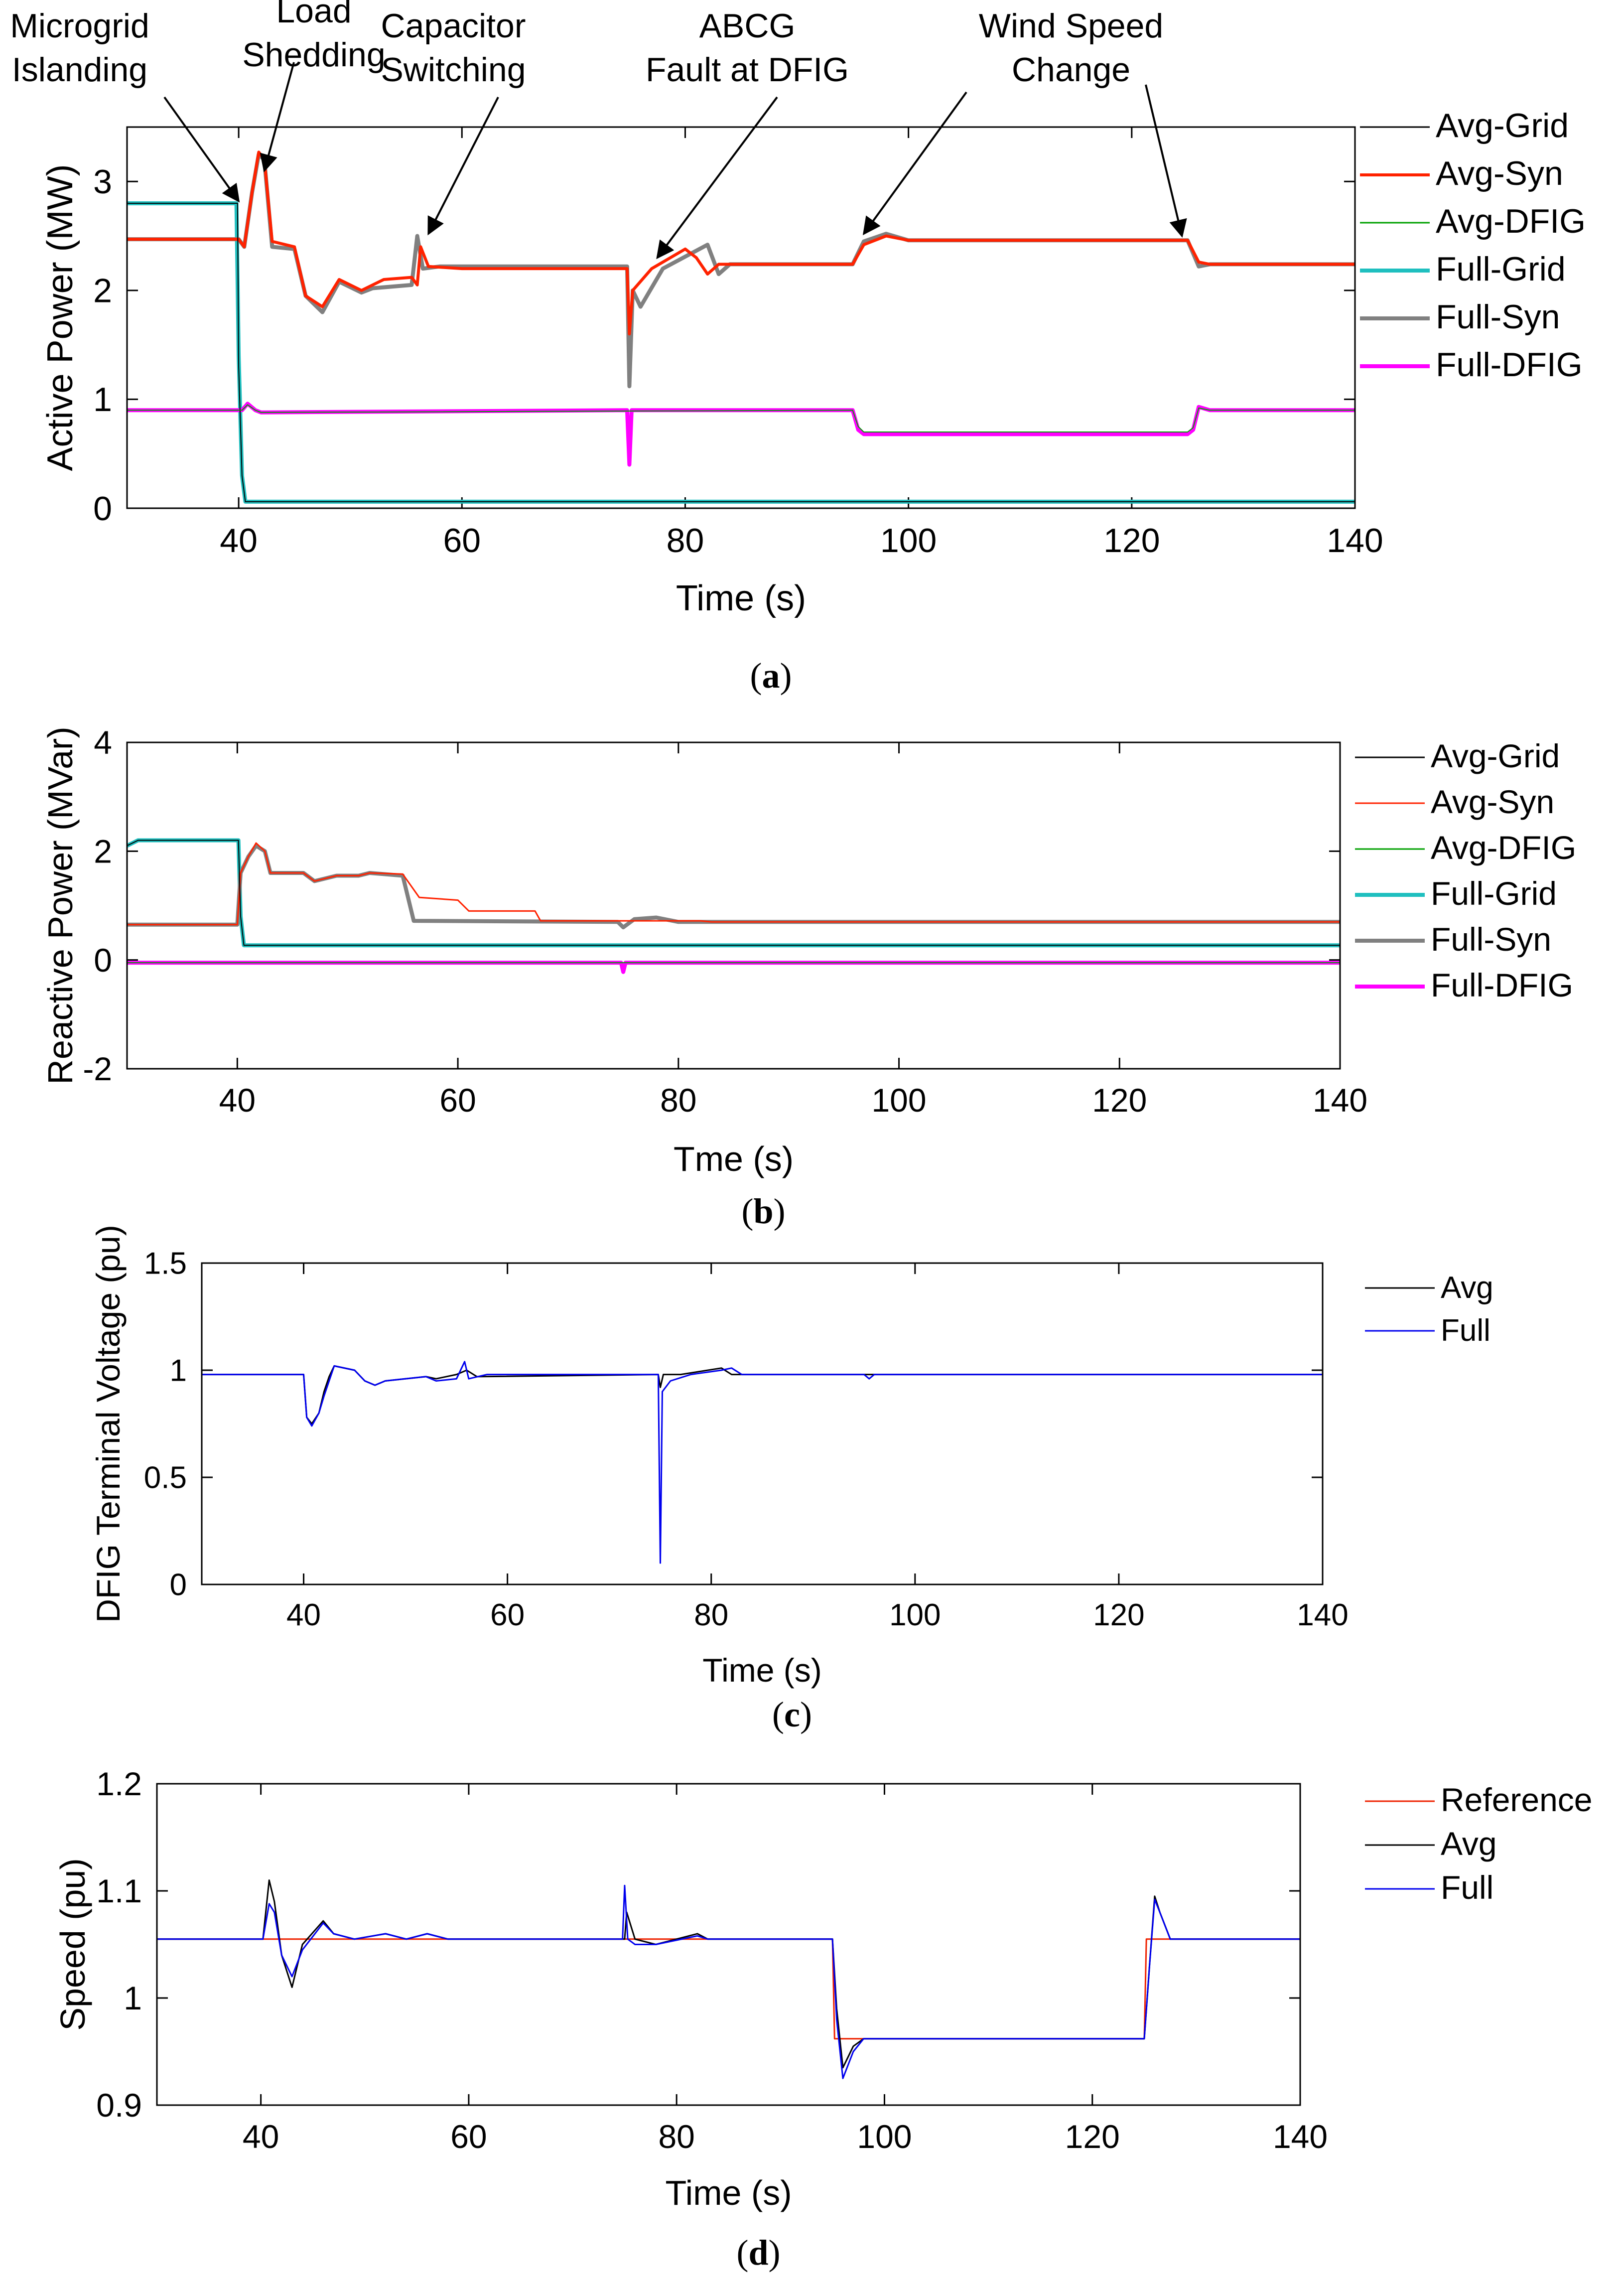 The image size is (1624, 2285). What do you see at coordinates (314, 86) in the screenshot?
I see `annotation: Load Shedding` at bounding box center [314, 86].